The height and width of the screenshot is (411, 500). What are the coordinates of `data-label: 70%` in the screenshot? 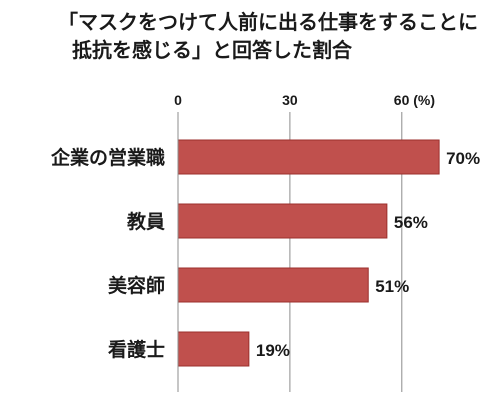 It's located at (463, 158).